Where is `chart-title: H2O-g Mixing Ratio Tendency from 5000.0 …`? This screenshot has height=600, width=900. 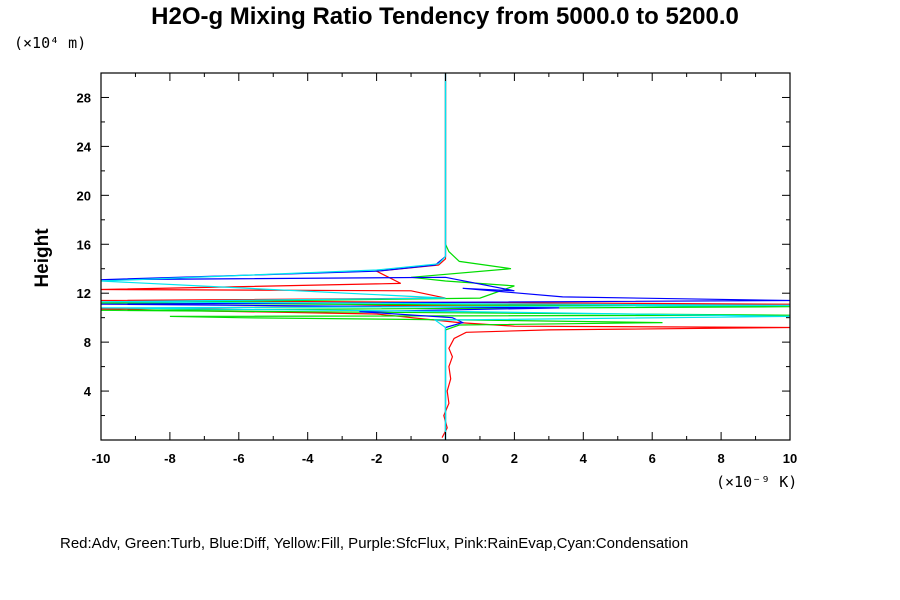
chart-title: H2O-g Mixing Ratio Tendency from 5000.0 … is located at coordinates (445, 16).